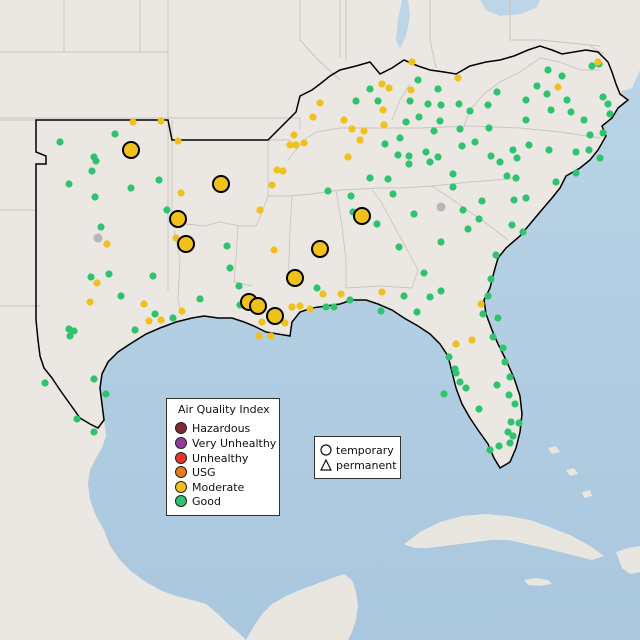 The width and height of the screenshot is (640, 640). What do you see at coordinates (441, 207) in the screenshot?
I see `no-data-site-marker` at bounding box center [441, 207].